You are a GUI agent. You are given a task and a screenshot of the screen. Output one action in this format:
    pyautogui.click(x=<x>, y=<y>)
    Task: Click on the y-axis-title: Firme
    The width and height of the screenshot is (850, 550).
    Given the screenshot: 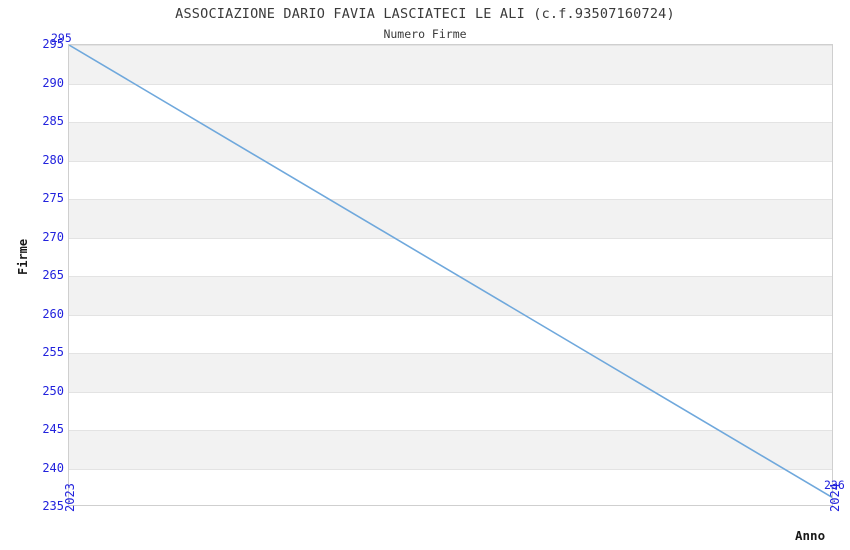 What is the action you would take?
    pyautogui.click(x=23, y=256)
    